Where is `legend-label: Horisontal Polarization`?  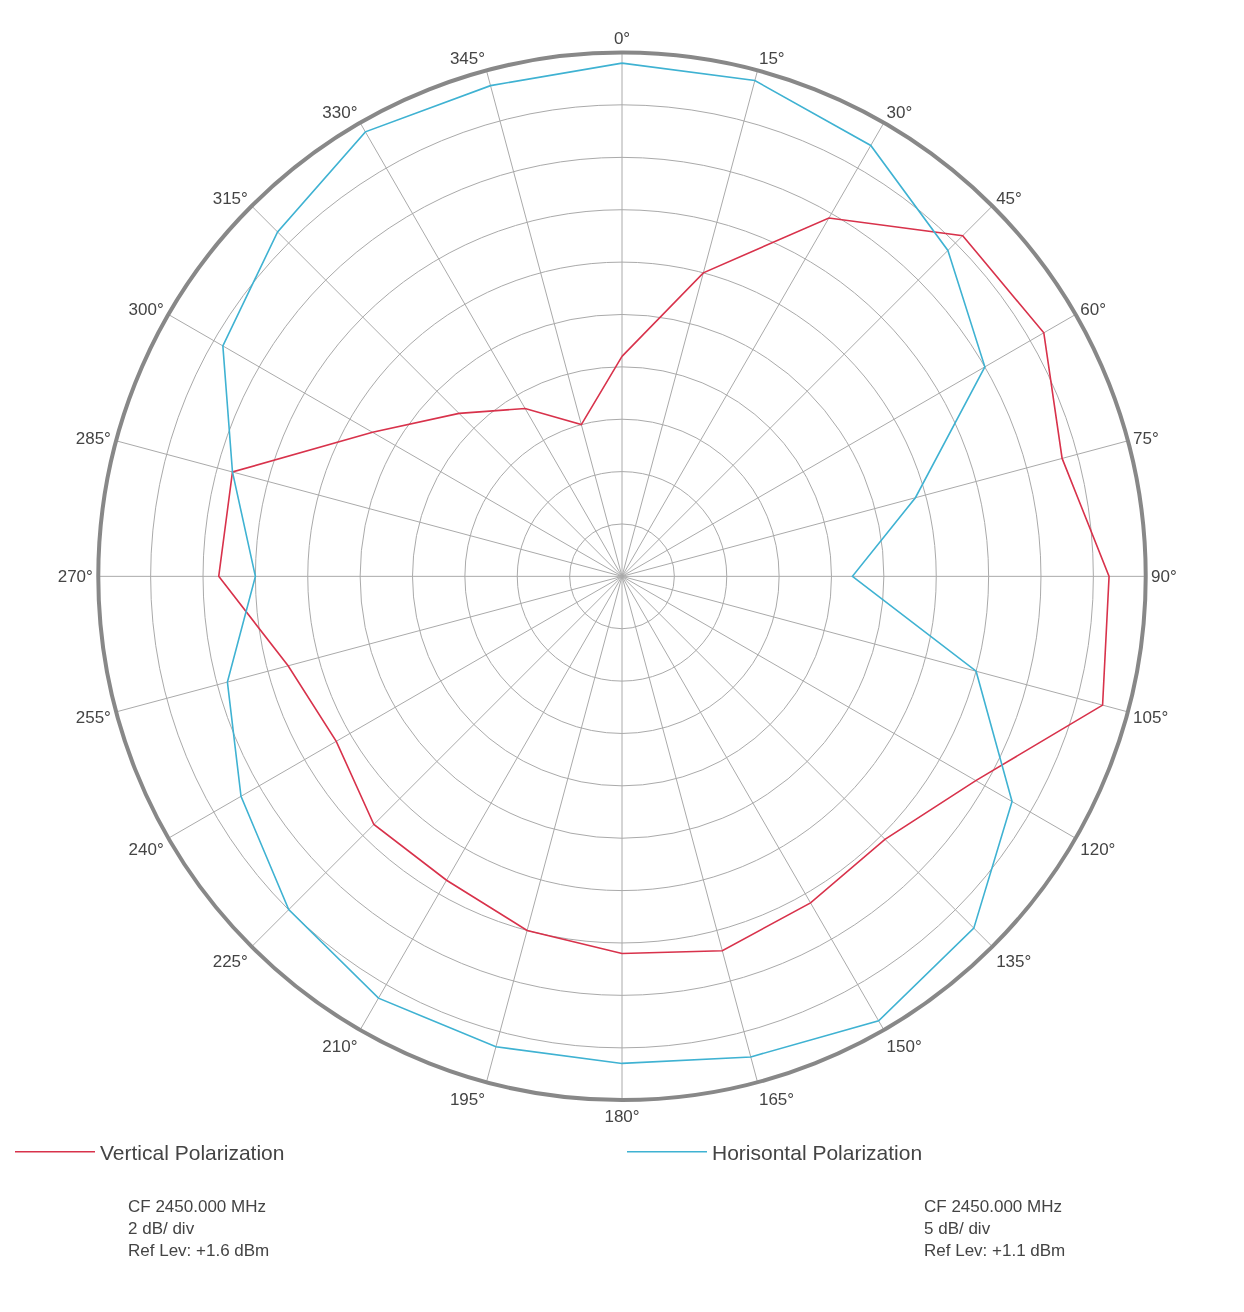
legend-label: Horisontal Polarization is located at coordinates (817, 1152).